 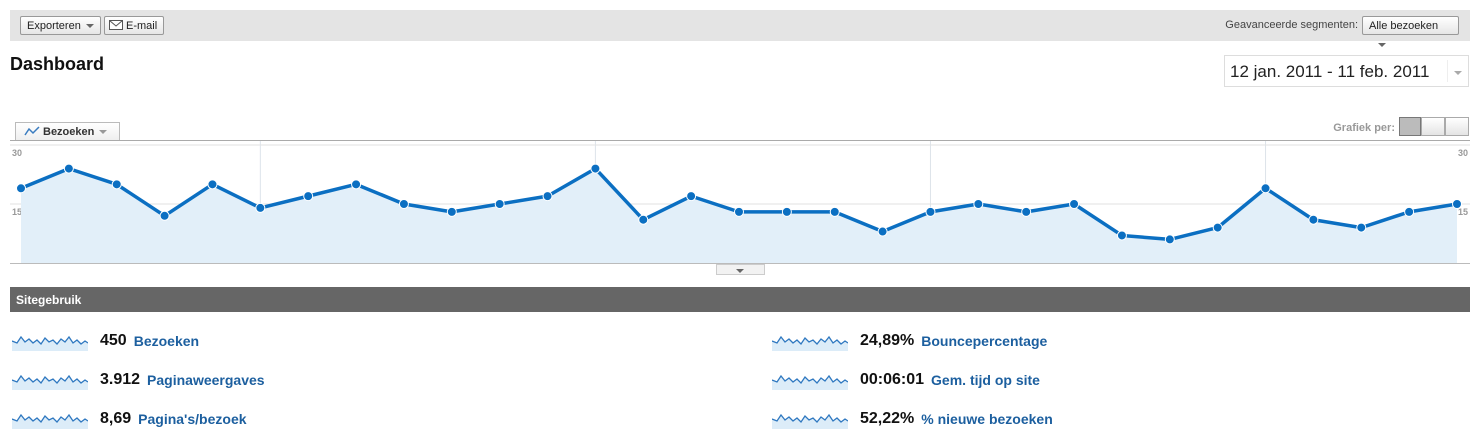 What do you see at coordinates (192, 419) in the screenshot?
I see `metric-label: Pagina's/bezoek` at bounding box center [192, 419].